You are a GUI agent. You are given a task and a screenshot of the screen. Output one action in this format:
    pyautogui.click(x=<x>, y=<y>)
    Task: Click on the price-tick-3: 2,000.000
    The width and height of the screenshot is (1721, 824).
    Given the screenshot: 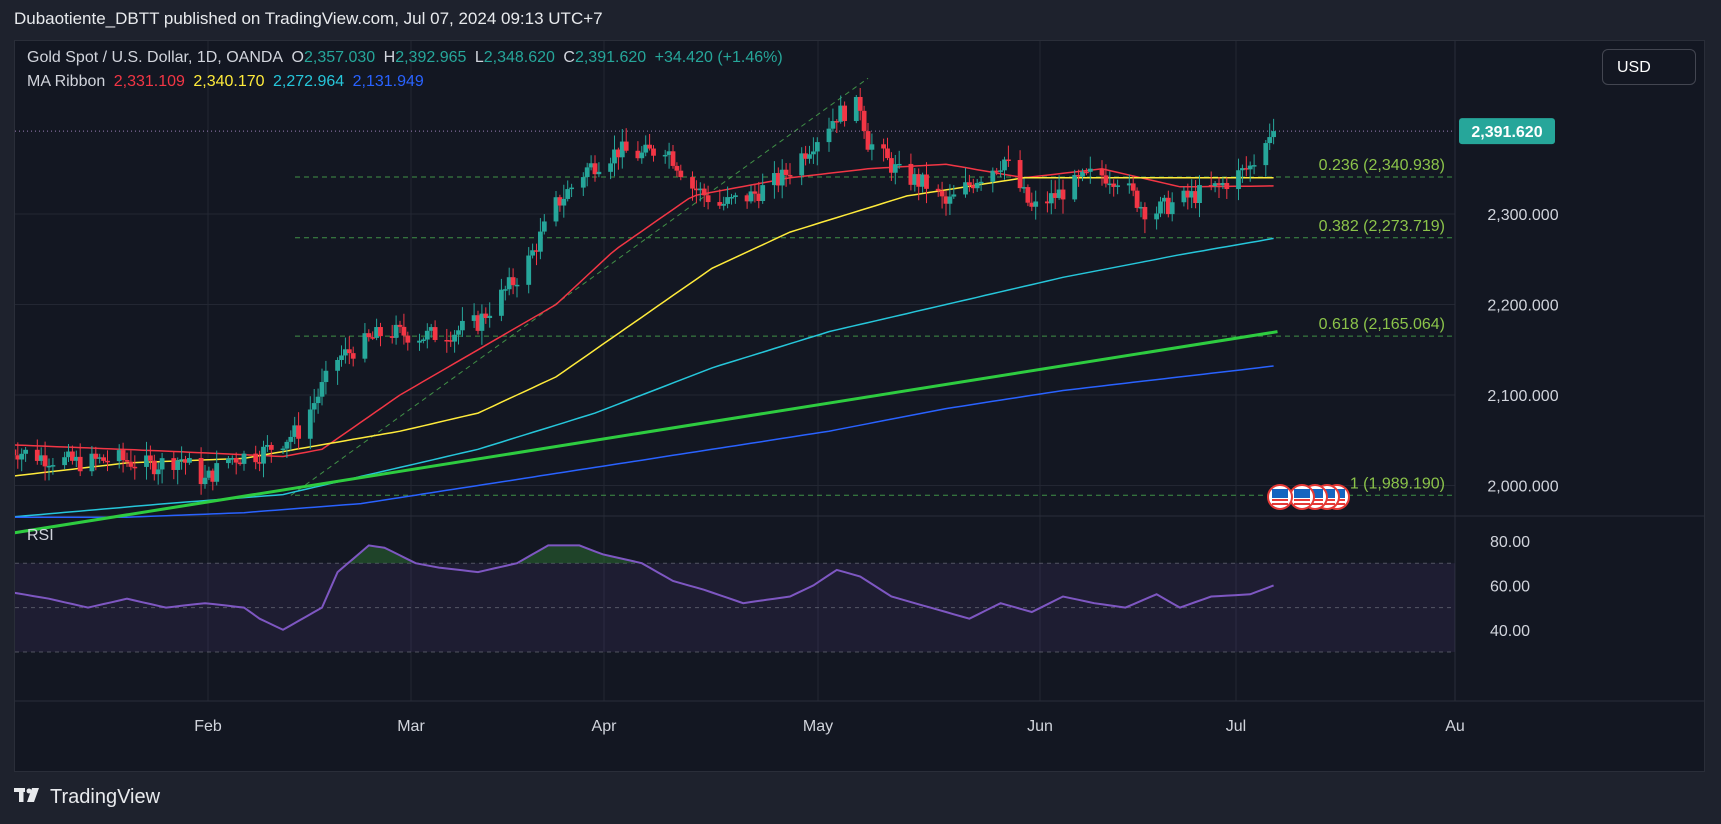 What is the action you would take?
    pyautogui.click(x=1522, y=487)
    